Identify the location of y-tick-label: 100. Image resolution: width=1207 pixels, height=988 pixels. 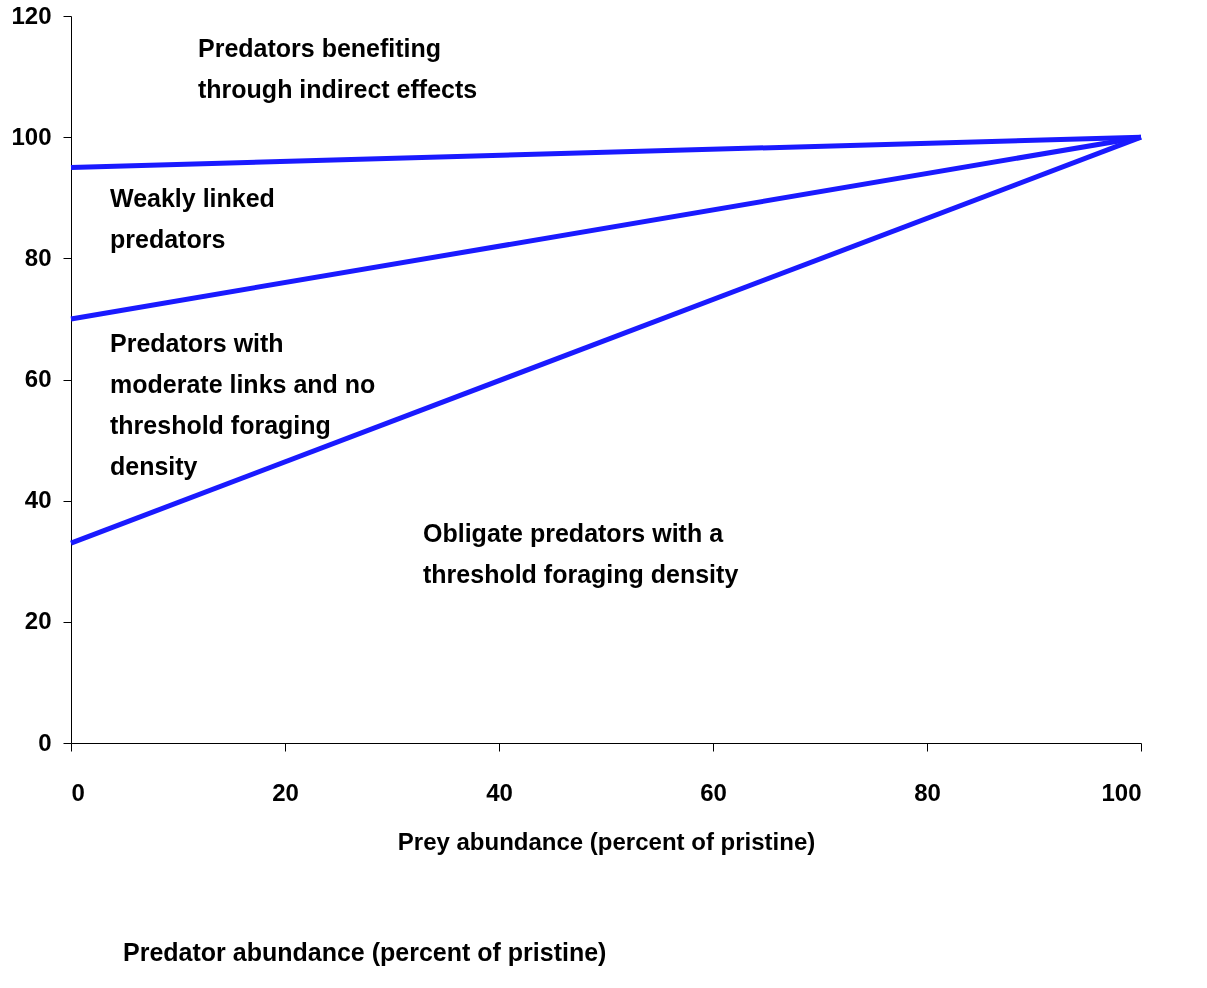
(31, 136).